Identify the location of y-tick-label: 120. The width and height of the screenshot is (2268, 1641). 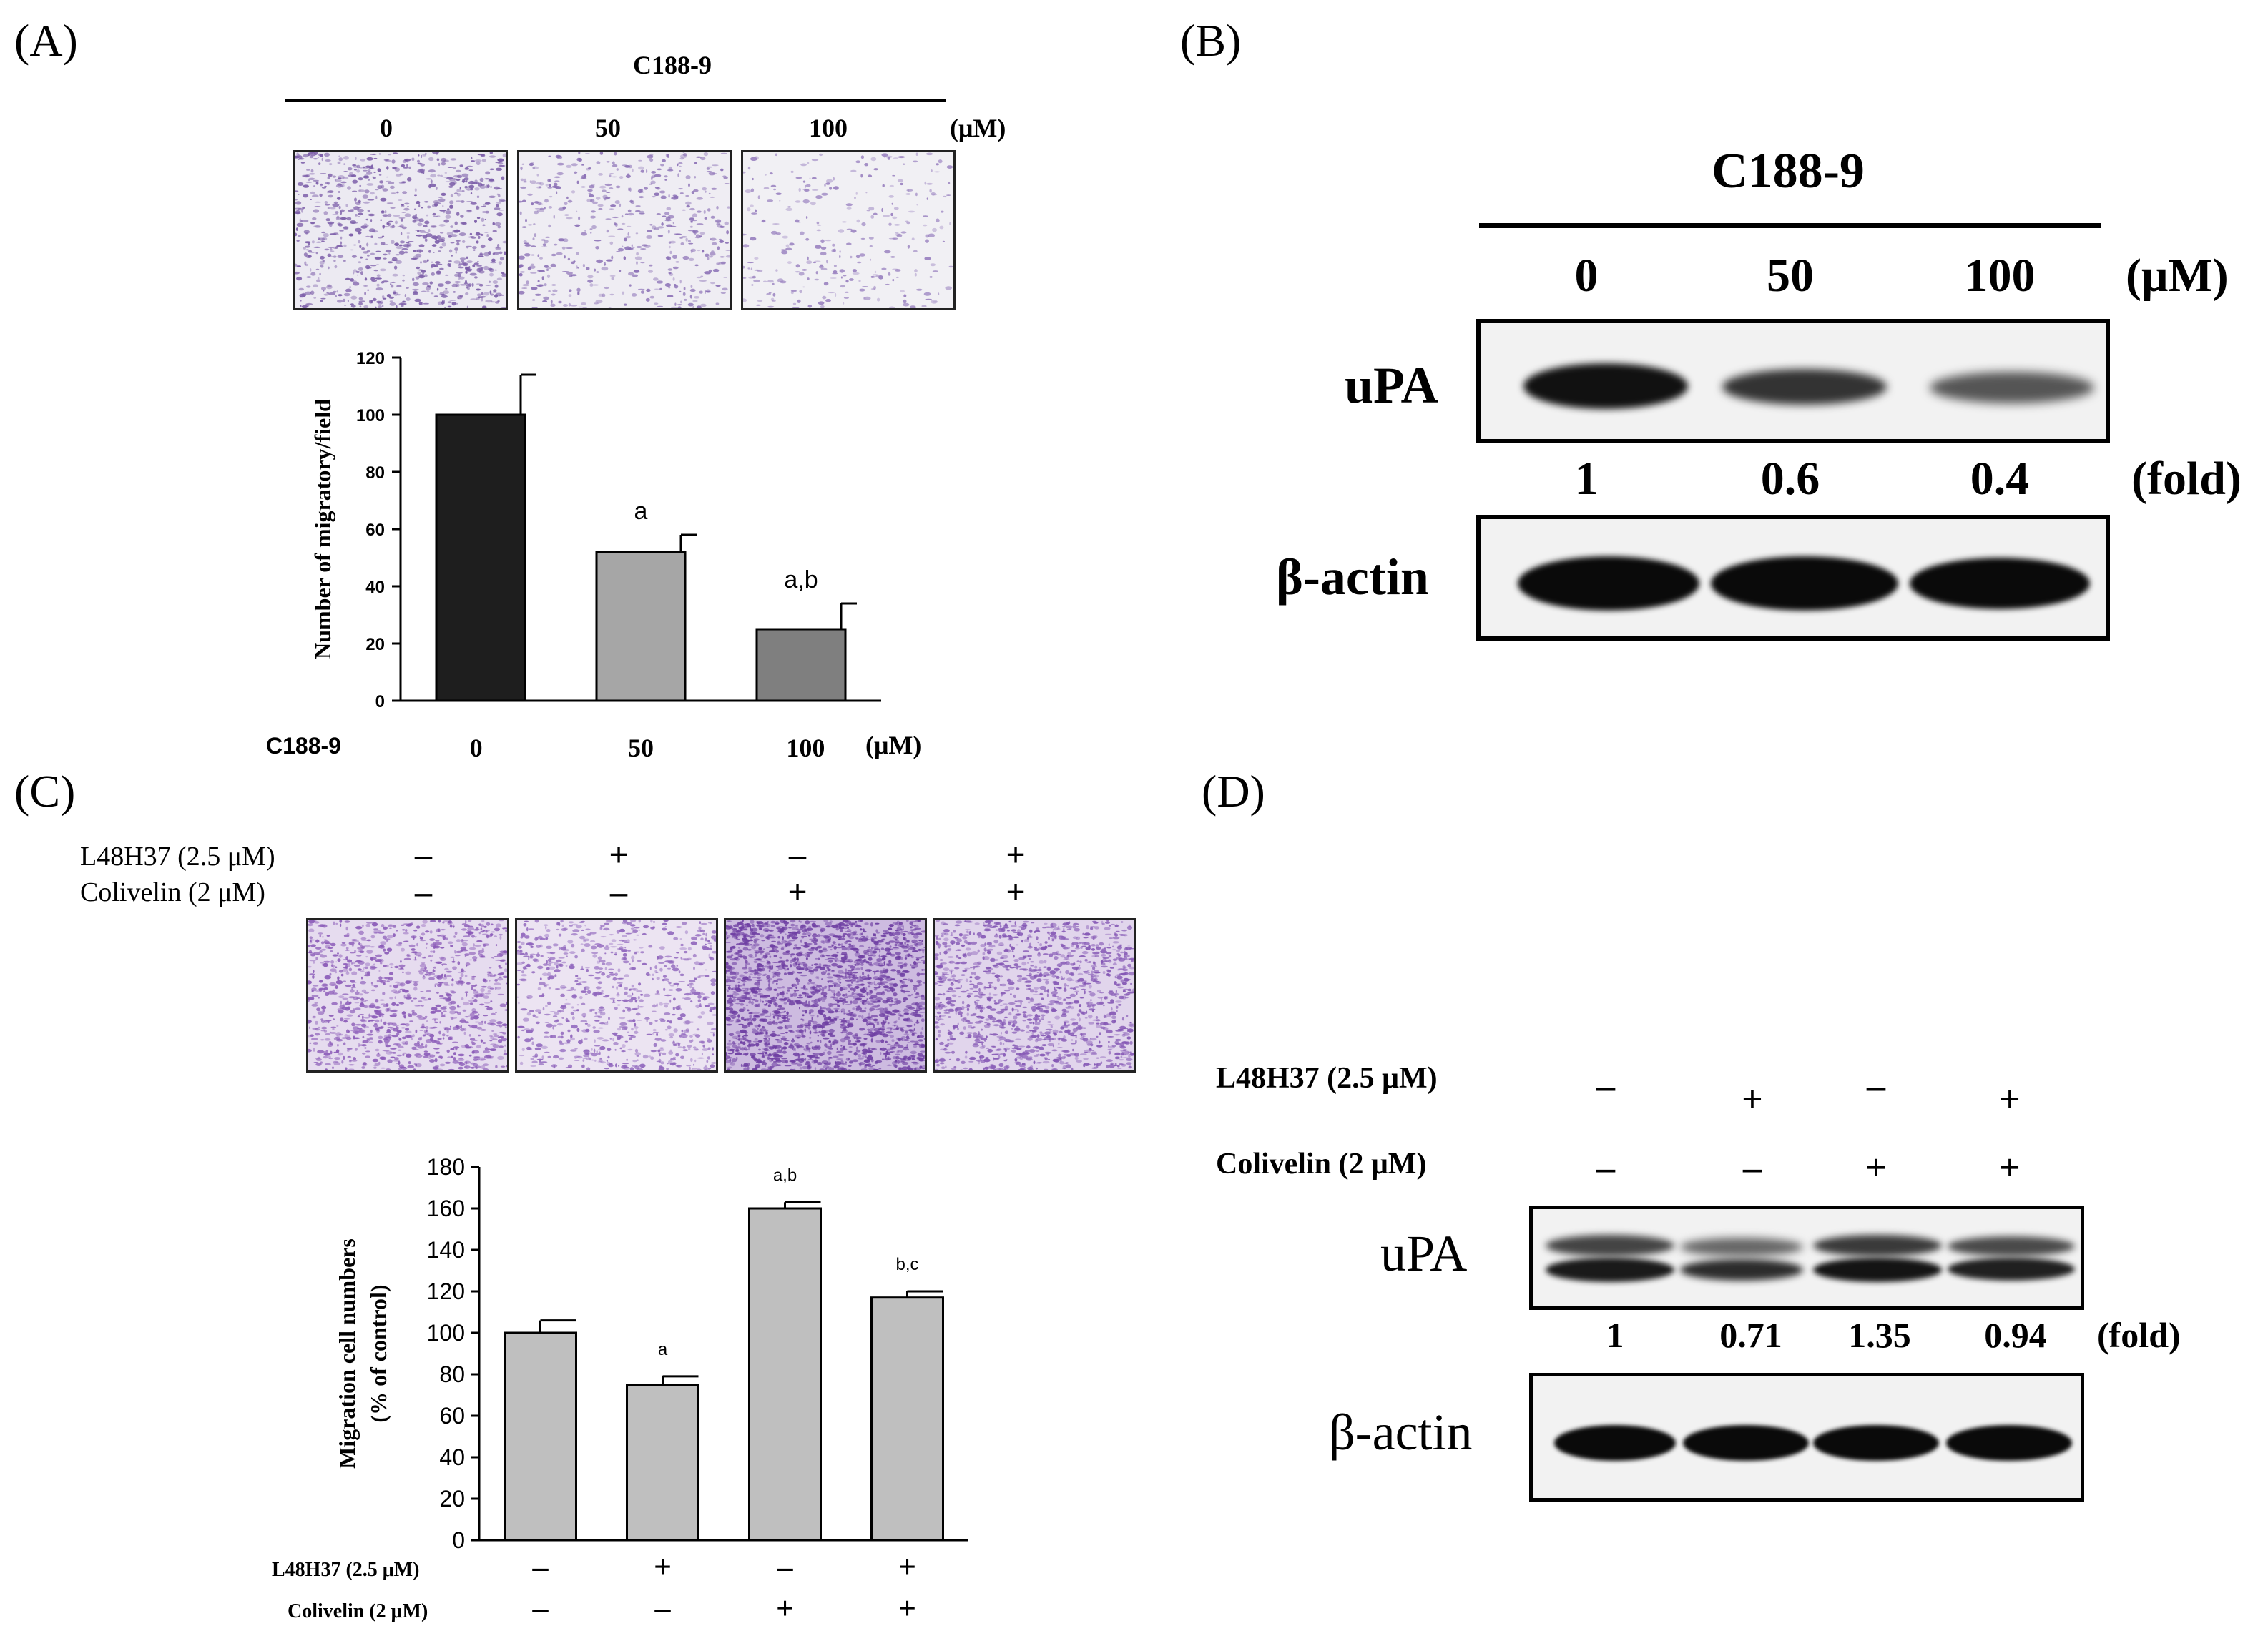
(370, 358).